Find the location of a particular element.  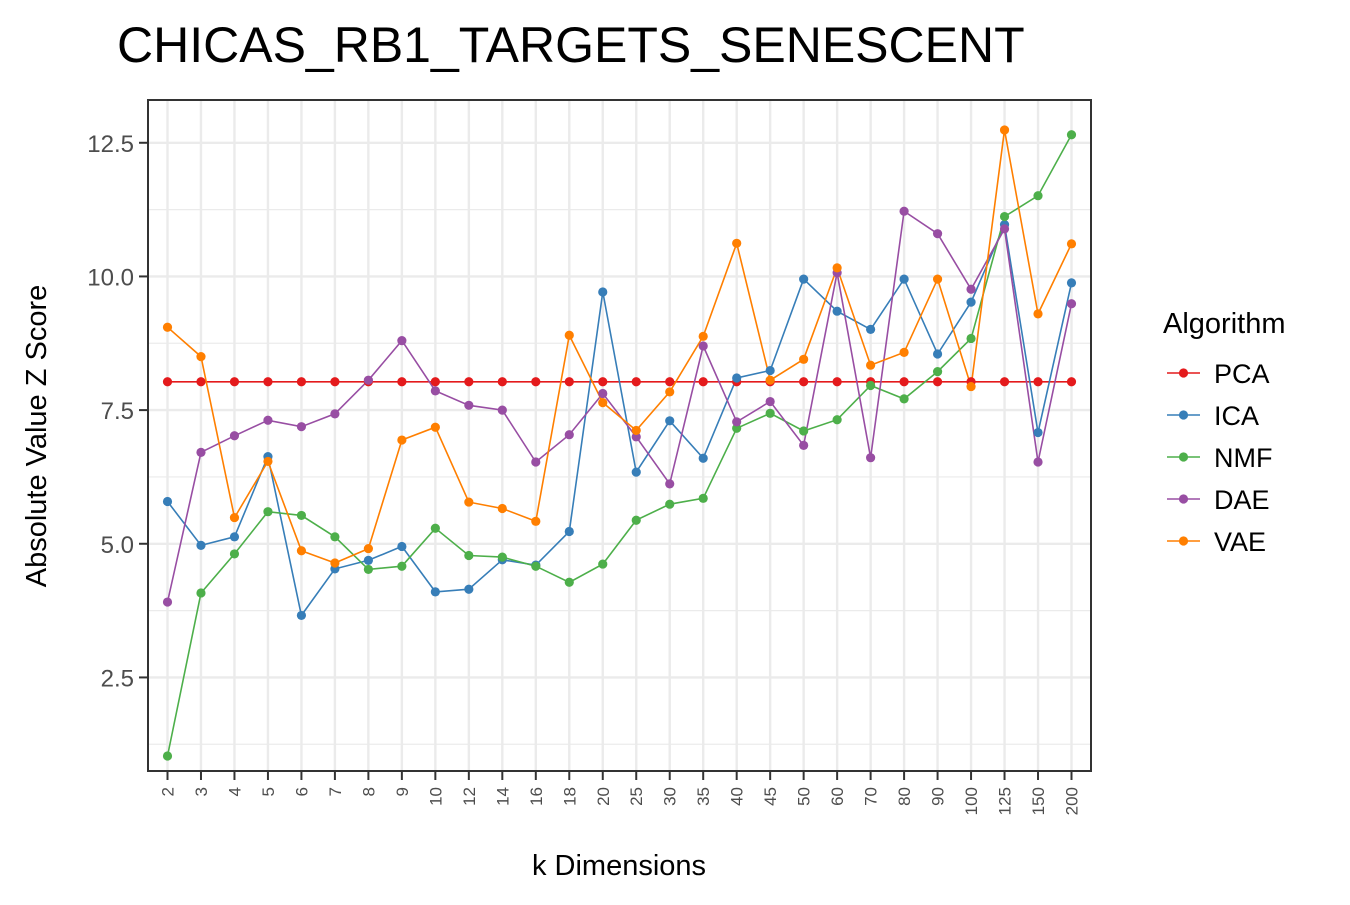

chart-title: CHICAS_RB1_TARGETS_SENESCENT is located at coordinates (571, 45).